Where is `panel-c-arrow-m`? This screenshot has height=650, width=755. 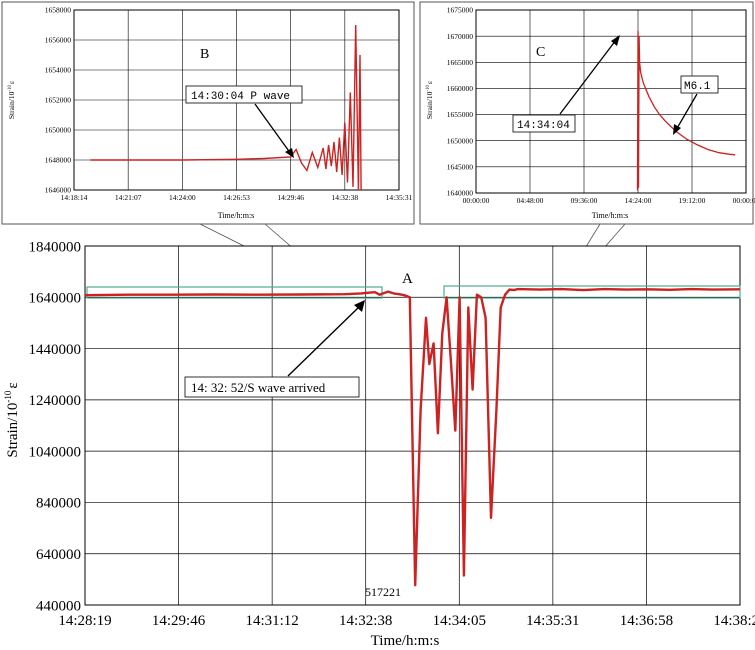
panel-c-arrow-m is located at coordinates (686, 112).